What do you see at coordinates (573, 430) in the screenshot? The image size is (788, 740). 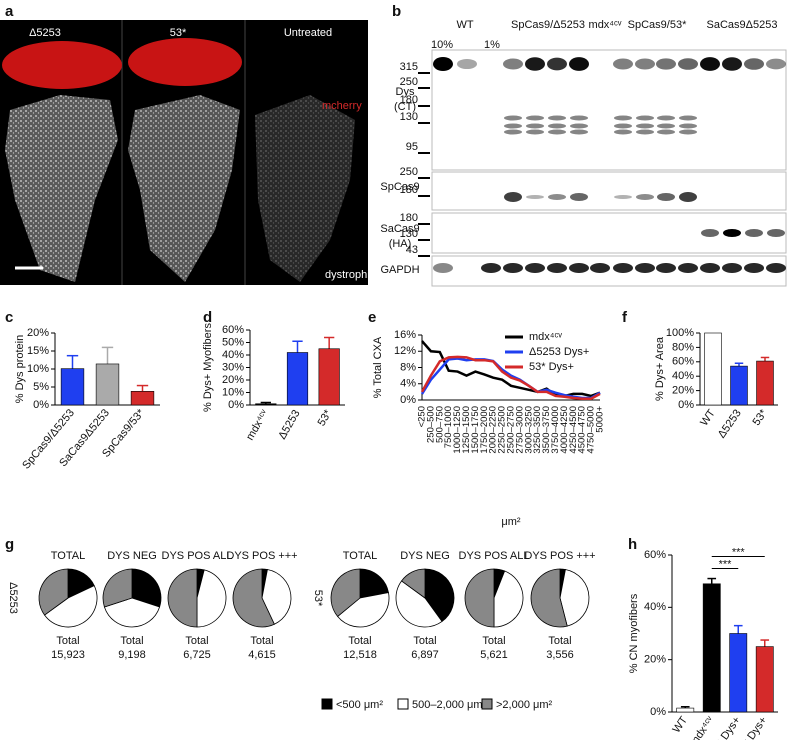 I see `x-tick-label: 4250–4500` at bounding box center [573, 430].